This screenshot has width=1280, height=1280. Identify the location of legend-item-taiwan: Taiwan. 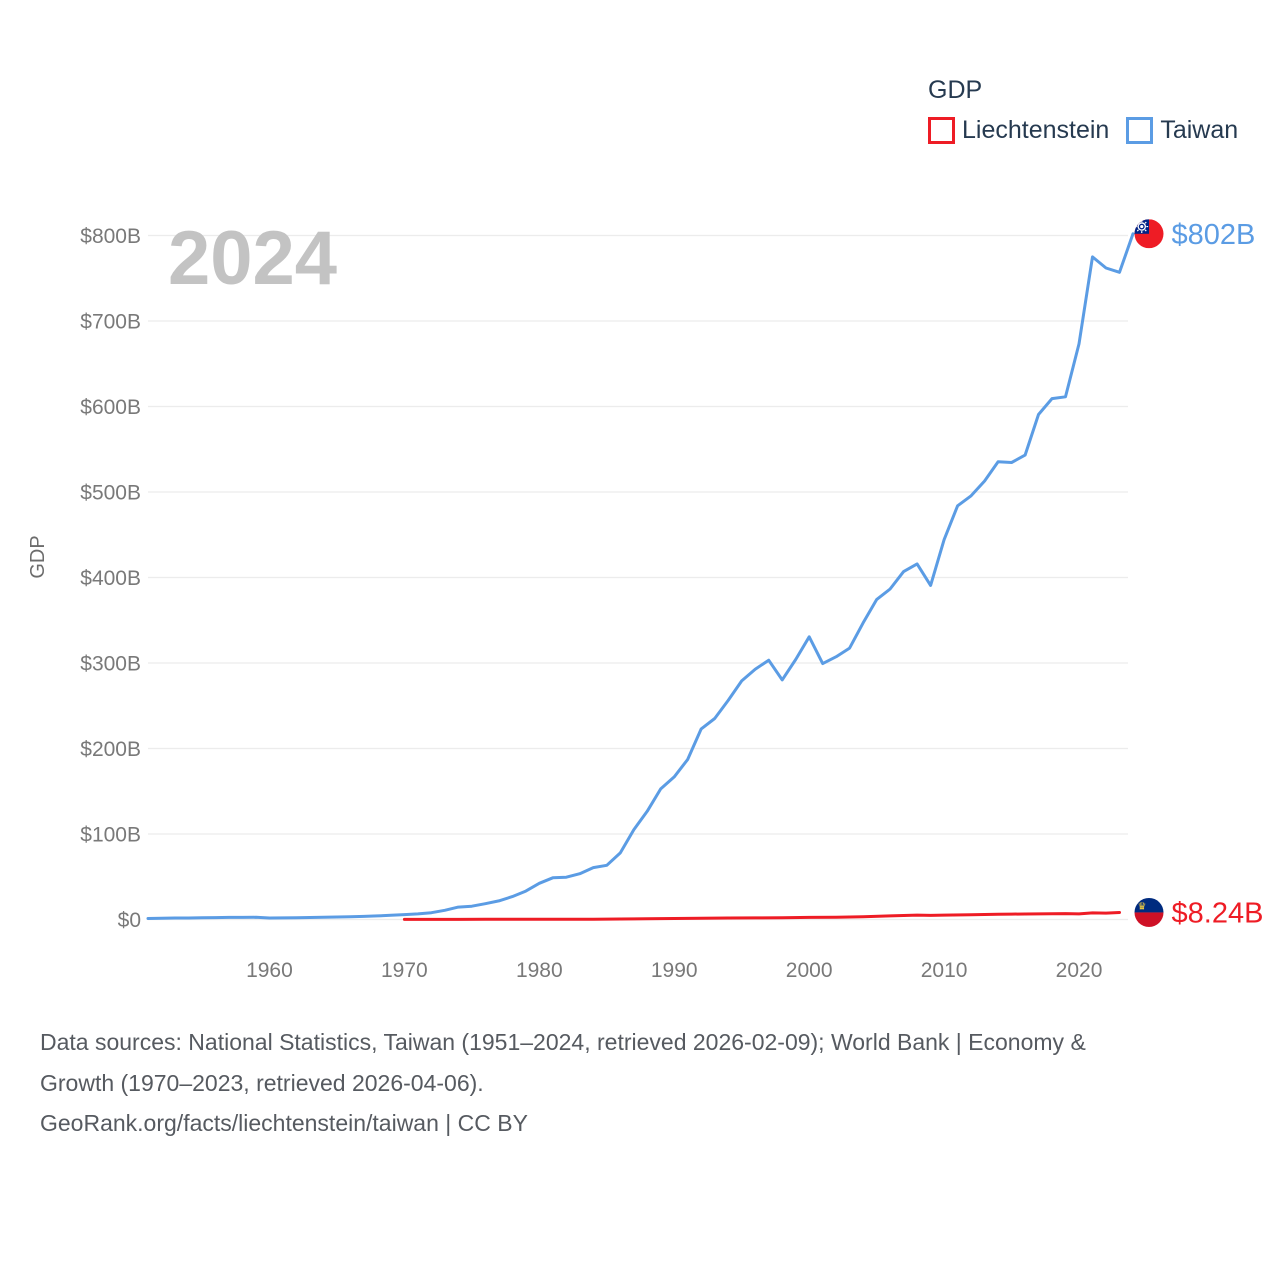
(1182, 130).